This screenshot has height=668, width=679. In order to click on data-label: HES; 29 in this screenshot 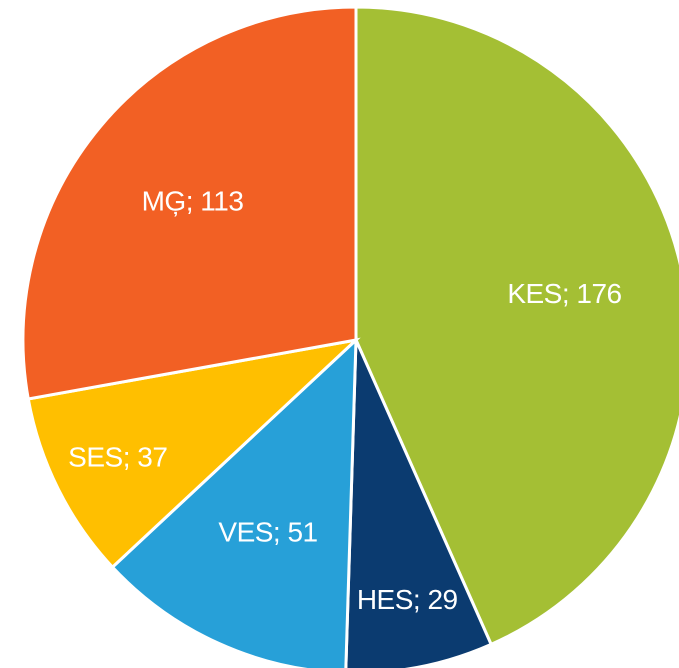, I will do `click(407, 599)`.